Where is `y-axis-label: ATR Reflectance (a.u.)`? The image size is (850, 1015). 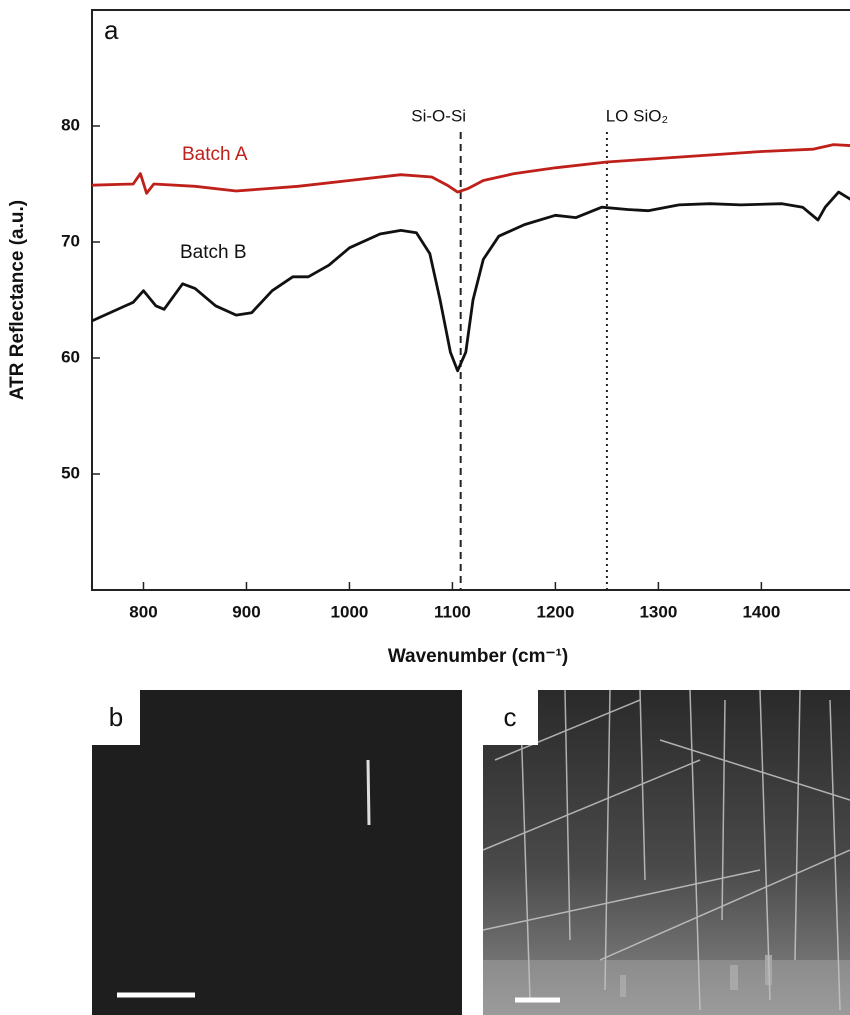 y-axis-label: ATR Reflectance (a.u.) is located at coordinates (17, 300).